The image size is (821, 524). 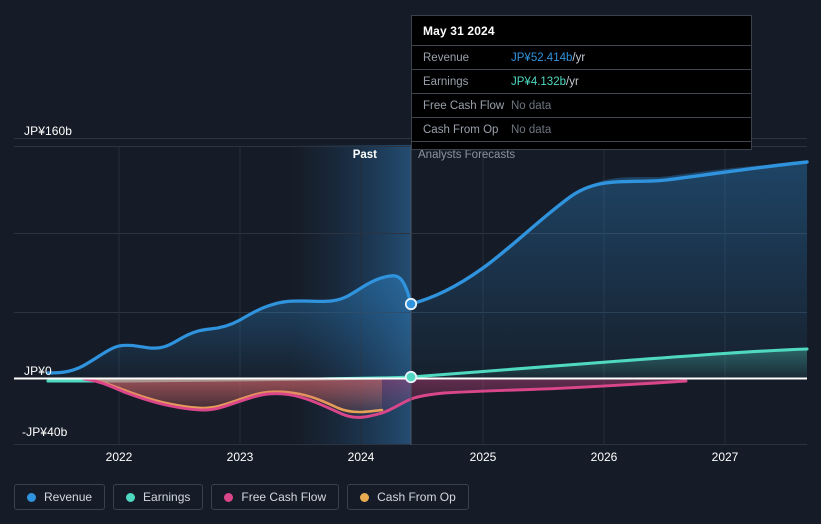 What do you see at coordinates (48, 131) in the screenshot?
I see `y-axis-label-top: JP¥160b` at bounding box center [48, 131].